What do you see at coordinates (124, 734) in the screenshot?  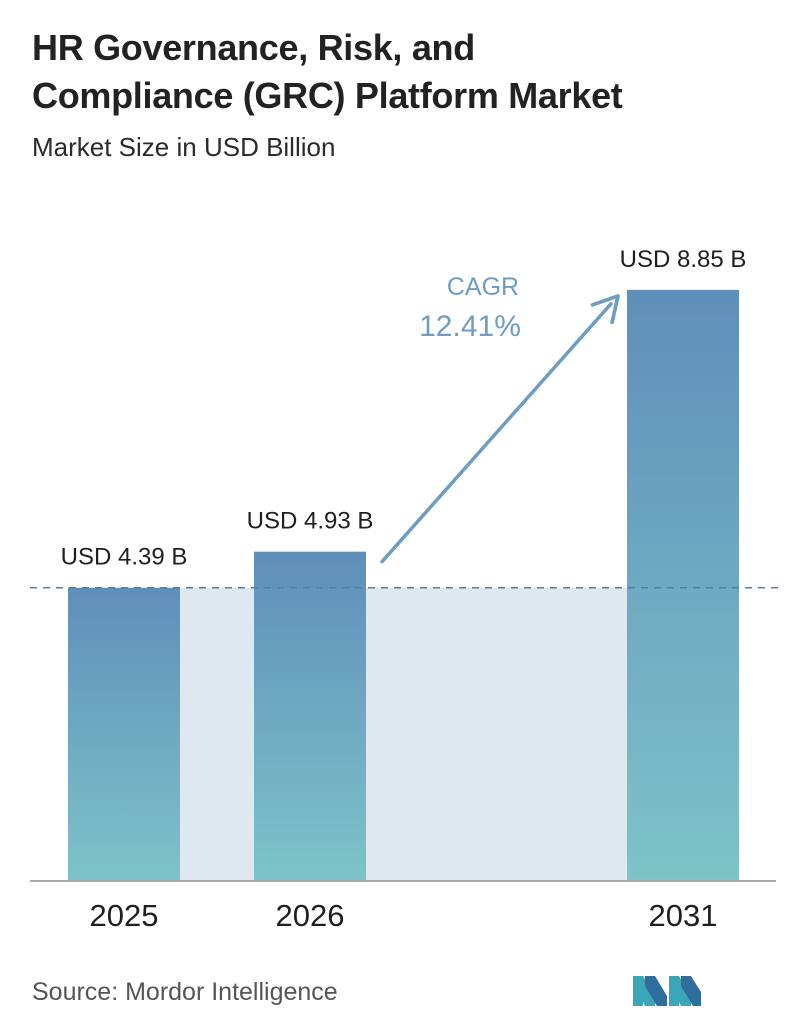 I see `bar-2025` at bounding box center [124, 734].